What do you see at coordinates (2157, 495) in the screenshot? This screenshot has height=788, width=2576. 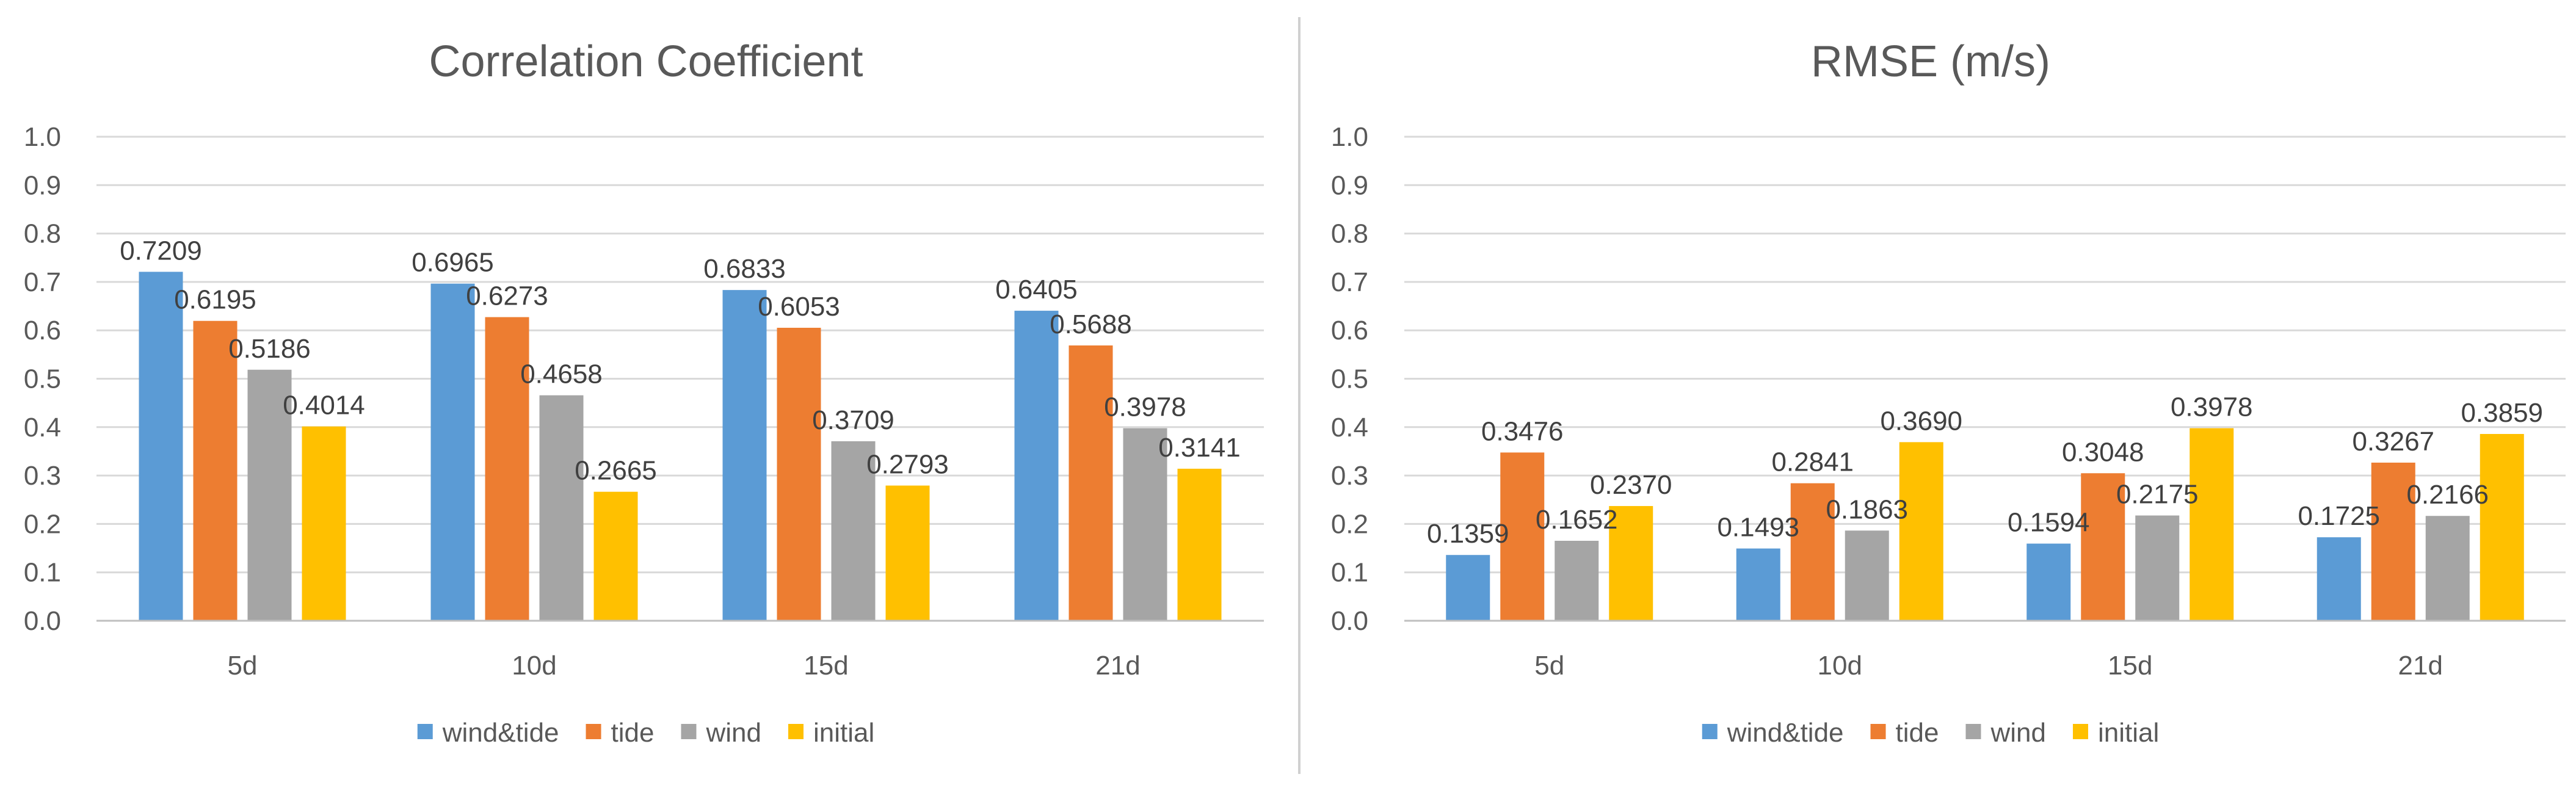 I see `data-label-wind-15d: 0.2175` at bounding box center [2157, 495].